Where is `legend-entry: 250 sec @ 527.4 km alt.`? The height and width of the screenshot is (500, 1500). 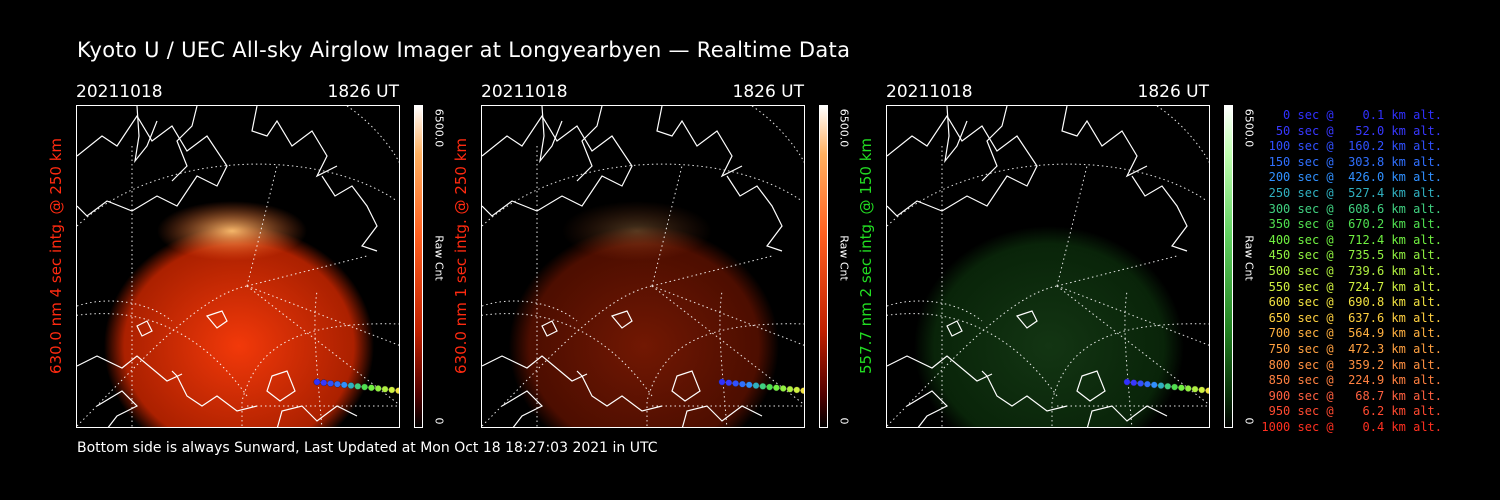
legend-entry: 250 sec @ 527.4 km alt. is located at coordinates (1355, 192).